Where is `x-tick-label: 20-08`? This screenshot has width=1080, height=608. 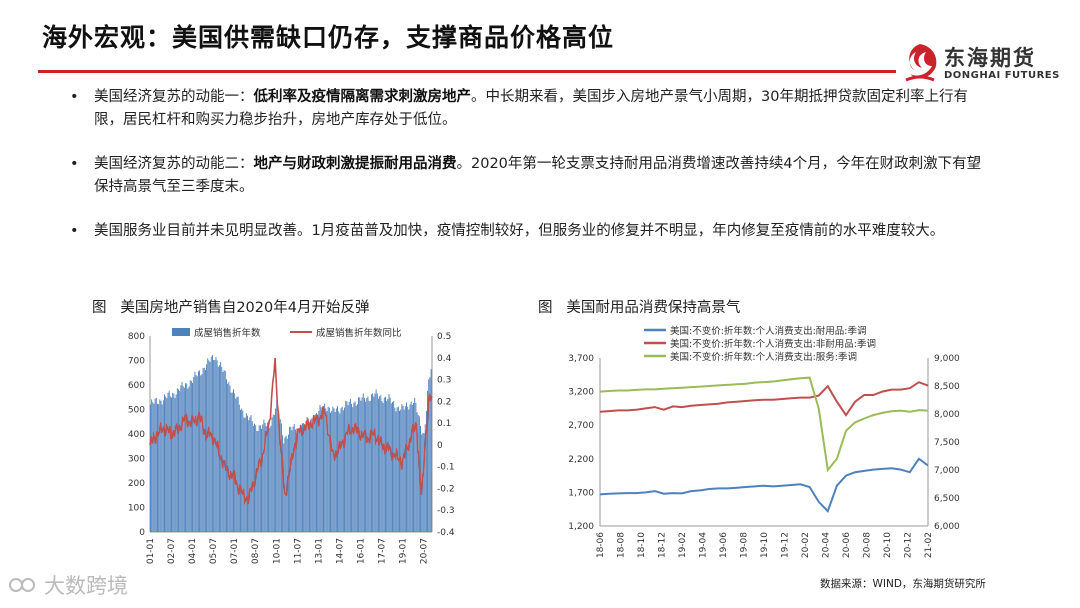 x-tick-label: 20-08 is located at coordinates (868, 545).